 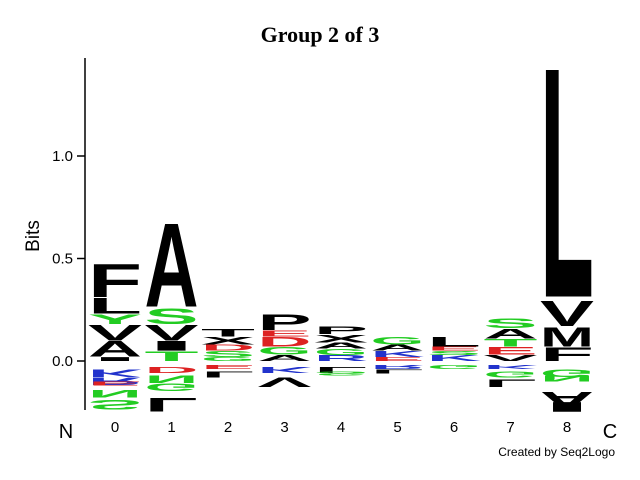 I want to click on svg-text: F, so click(x=115, y=281).